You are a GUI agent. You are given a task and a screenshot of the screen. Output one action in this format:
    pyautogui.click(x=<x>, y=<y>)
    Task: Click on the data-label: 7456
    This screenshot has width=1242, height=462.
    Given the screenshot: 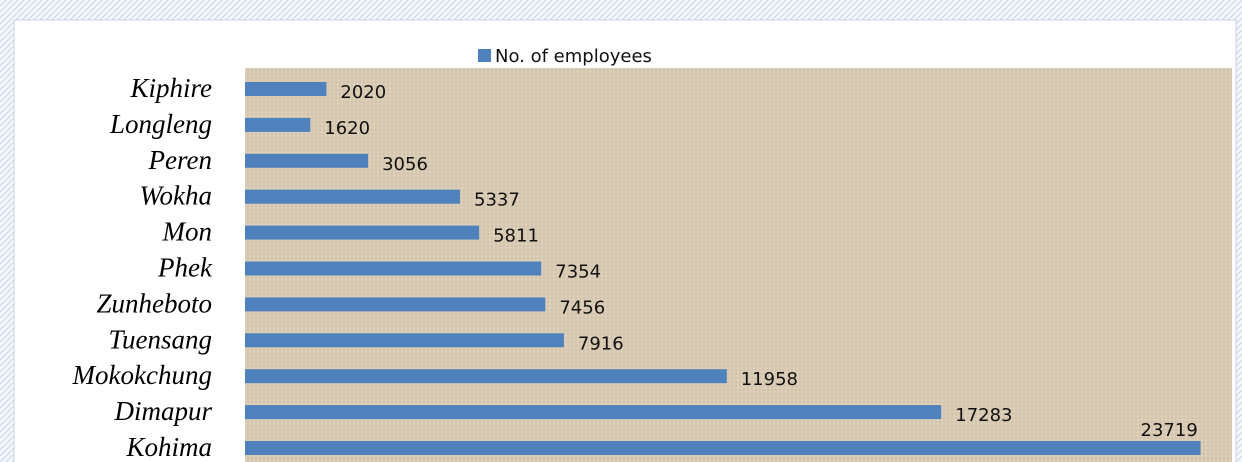 What is the action you would take?
    pyautogui.click(x=582, y=307)
    